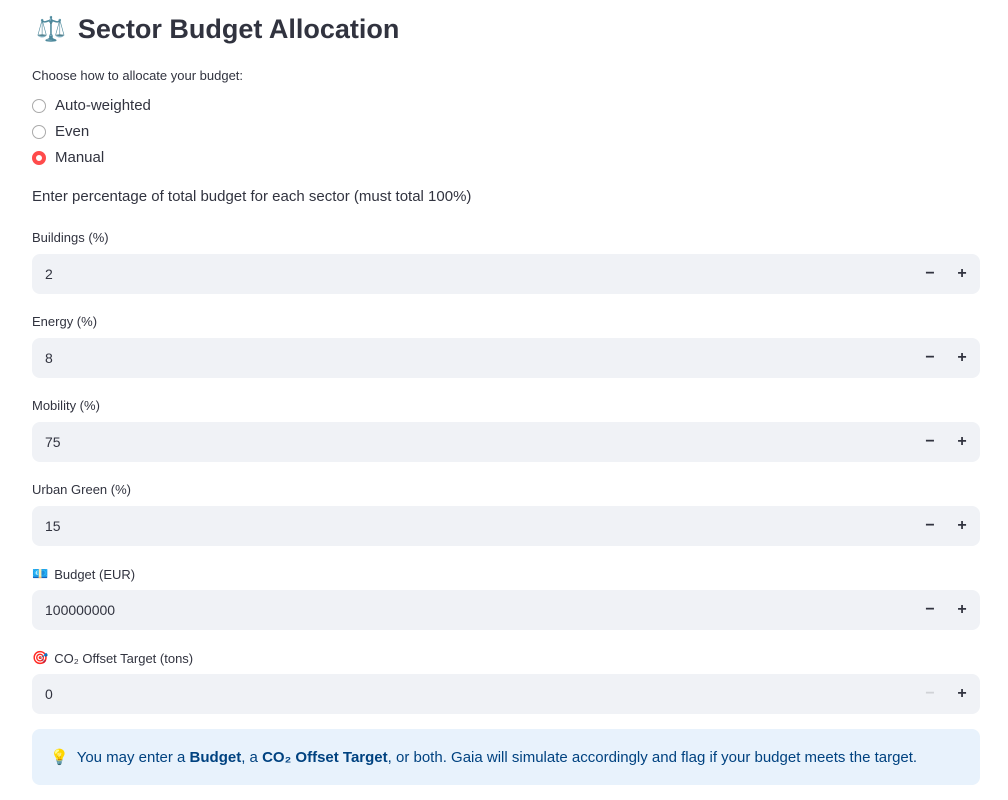 Image resolution: width=1008 pixels, height=800 pixels. What do you see at coordinates (80, 610) in the screenshot?
I see `input-value: 100000000` at bounding box center [80, 610].